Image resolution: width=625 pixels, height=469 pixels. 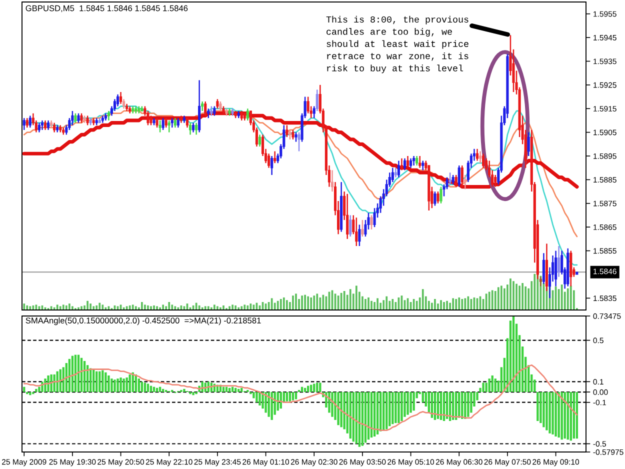 I want to click on chart-title: GBPUSD,M5 1.5845 1.5846 1.5845 1.5846, so click(x=107, y=8).